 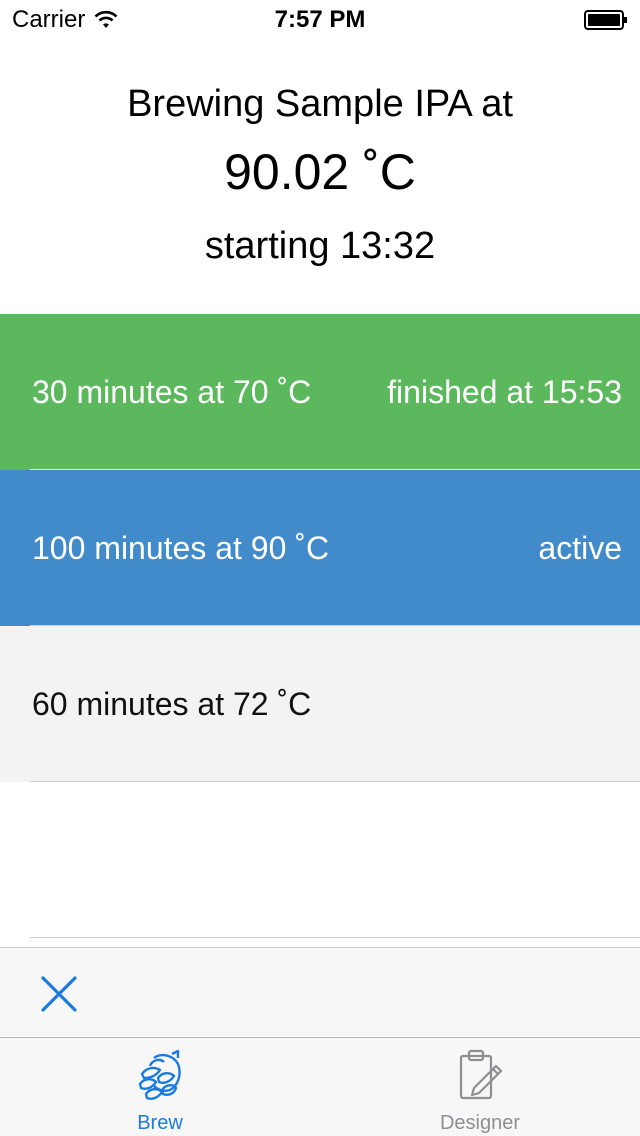 I want to click on step-status: finished at 15:53, so click(x=504, y=392).